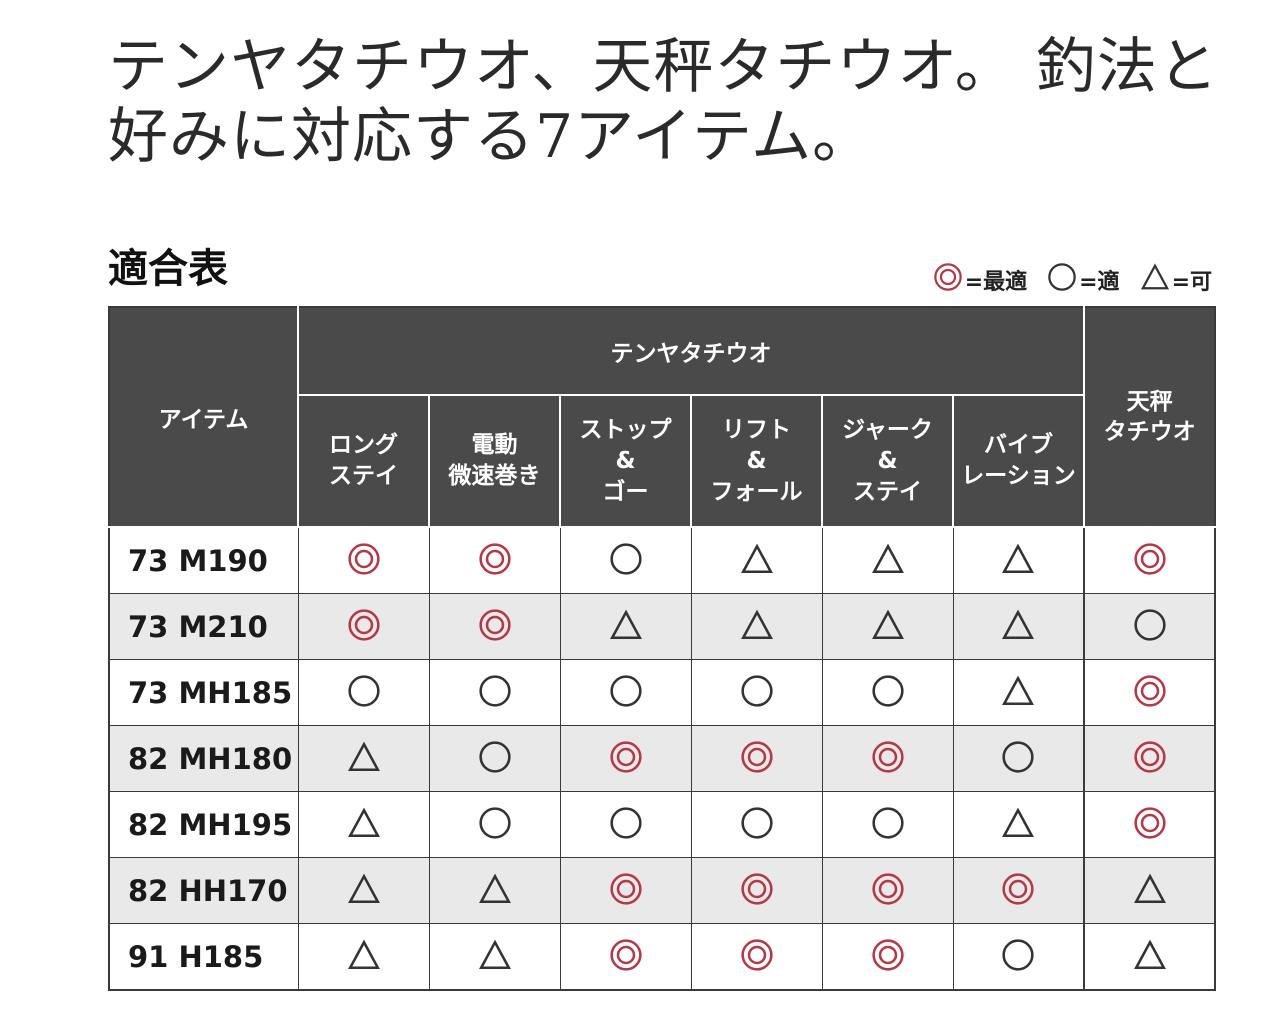  I want to click on method-header-line: 電動, so click(494, 445).